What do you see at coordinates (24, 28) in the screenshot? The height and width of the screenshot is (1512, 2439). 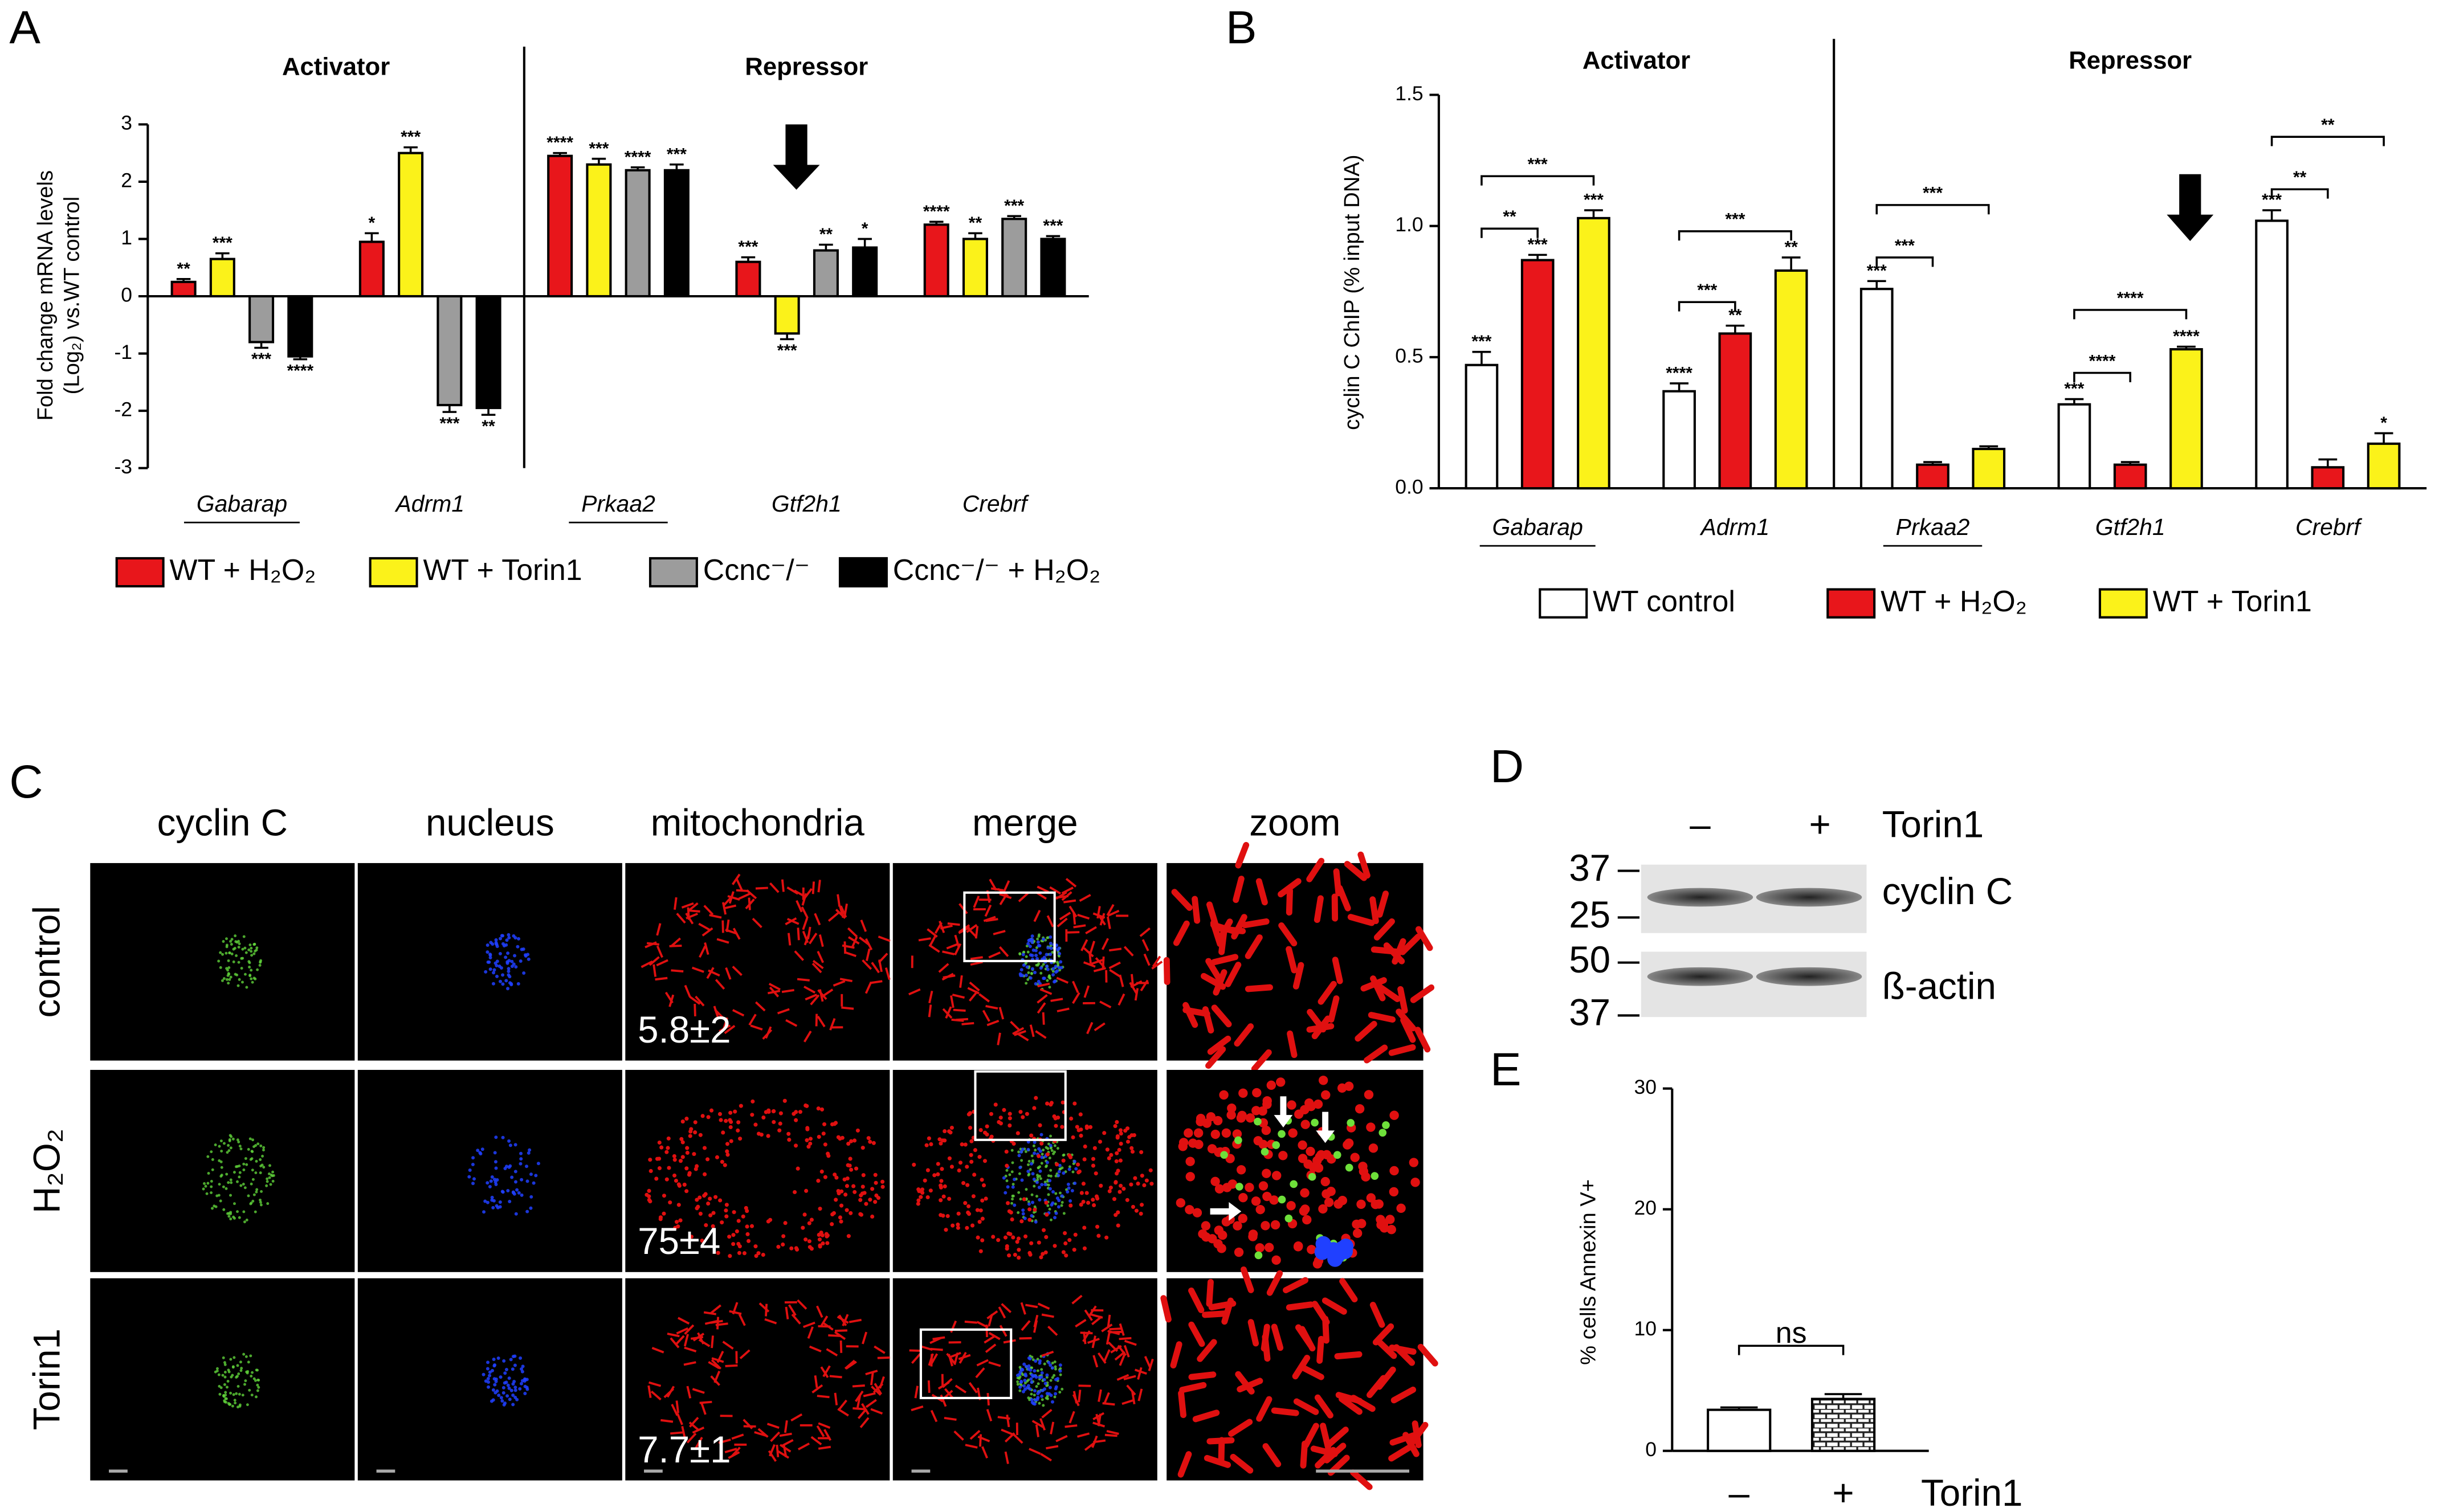 I see `panel-label: A` at bounding box center [24, 28].